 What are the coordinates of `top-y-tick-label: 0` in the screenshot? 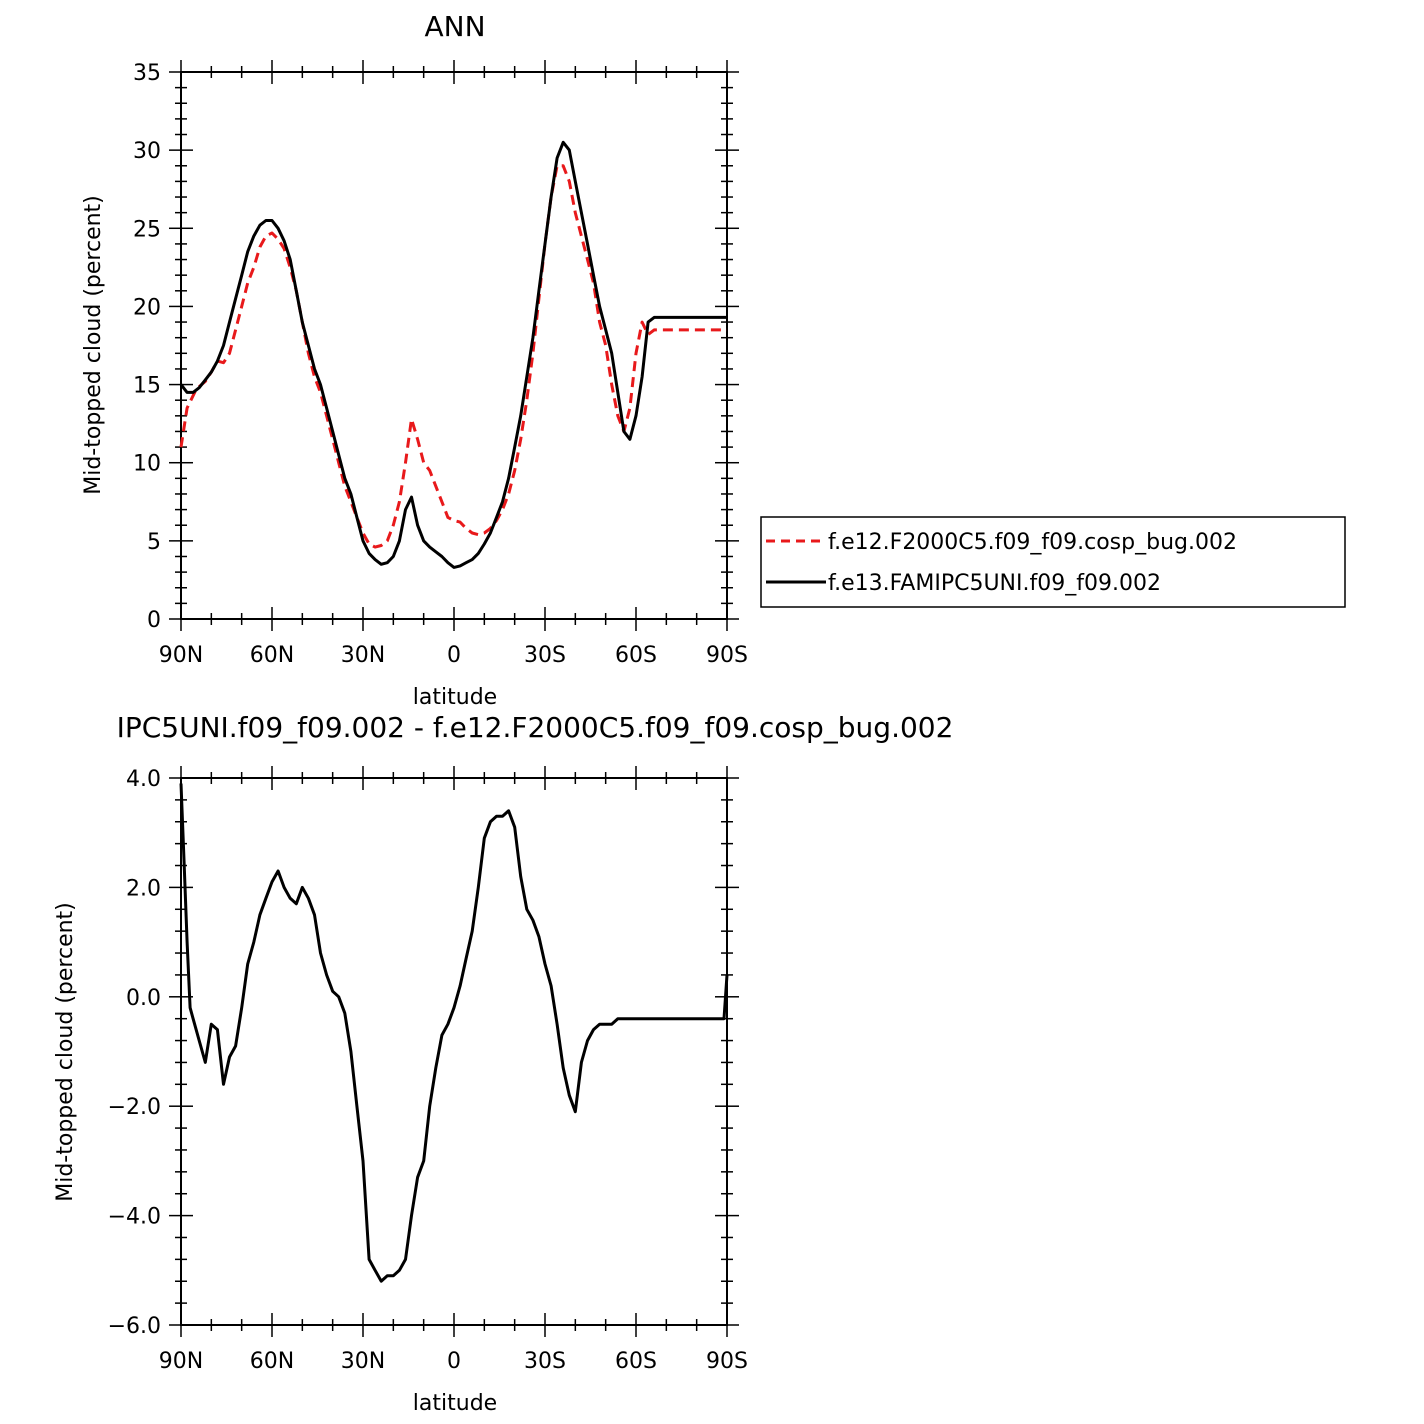 It's located at (154, 620).